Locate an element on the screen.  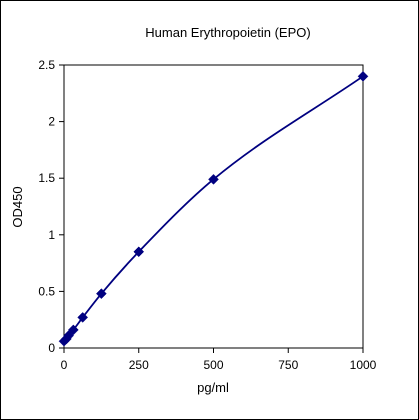
x-tick-label: 0 is located at coordinates (64, 365).